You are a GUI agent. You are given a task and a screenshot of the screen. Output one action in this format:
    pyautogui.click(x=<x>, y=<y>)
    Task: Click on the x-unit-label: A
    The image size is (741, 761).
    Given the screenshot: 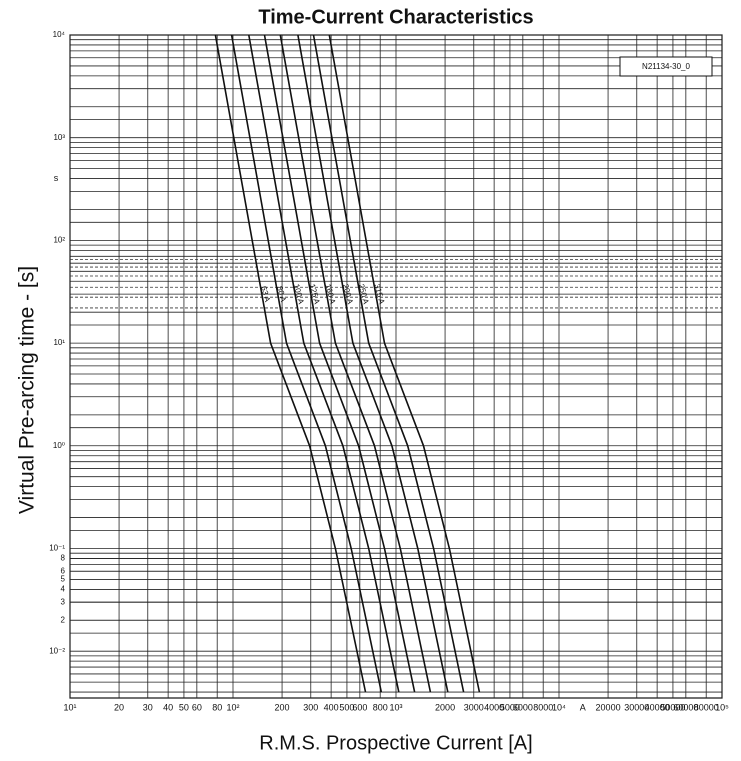 What is the action you would take?
    pyautogui.click(x=583, y=707)
    